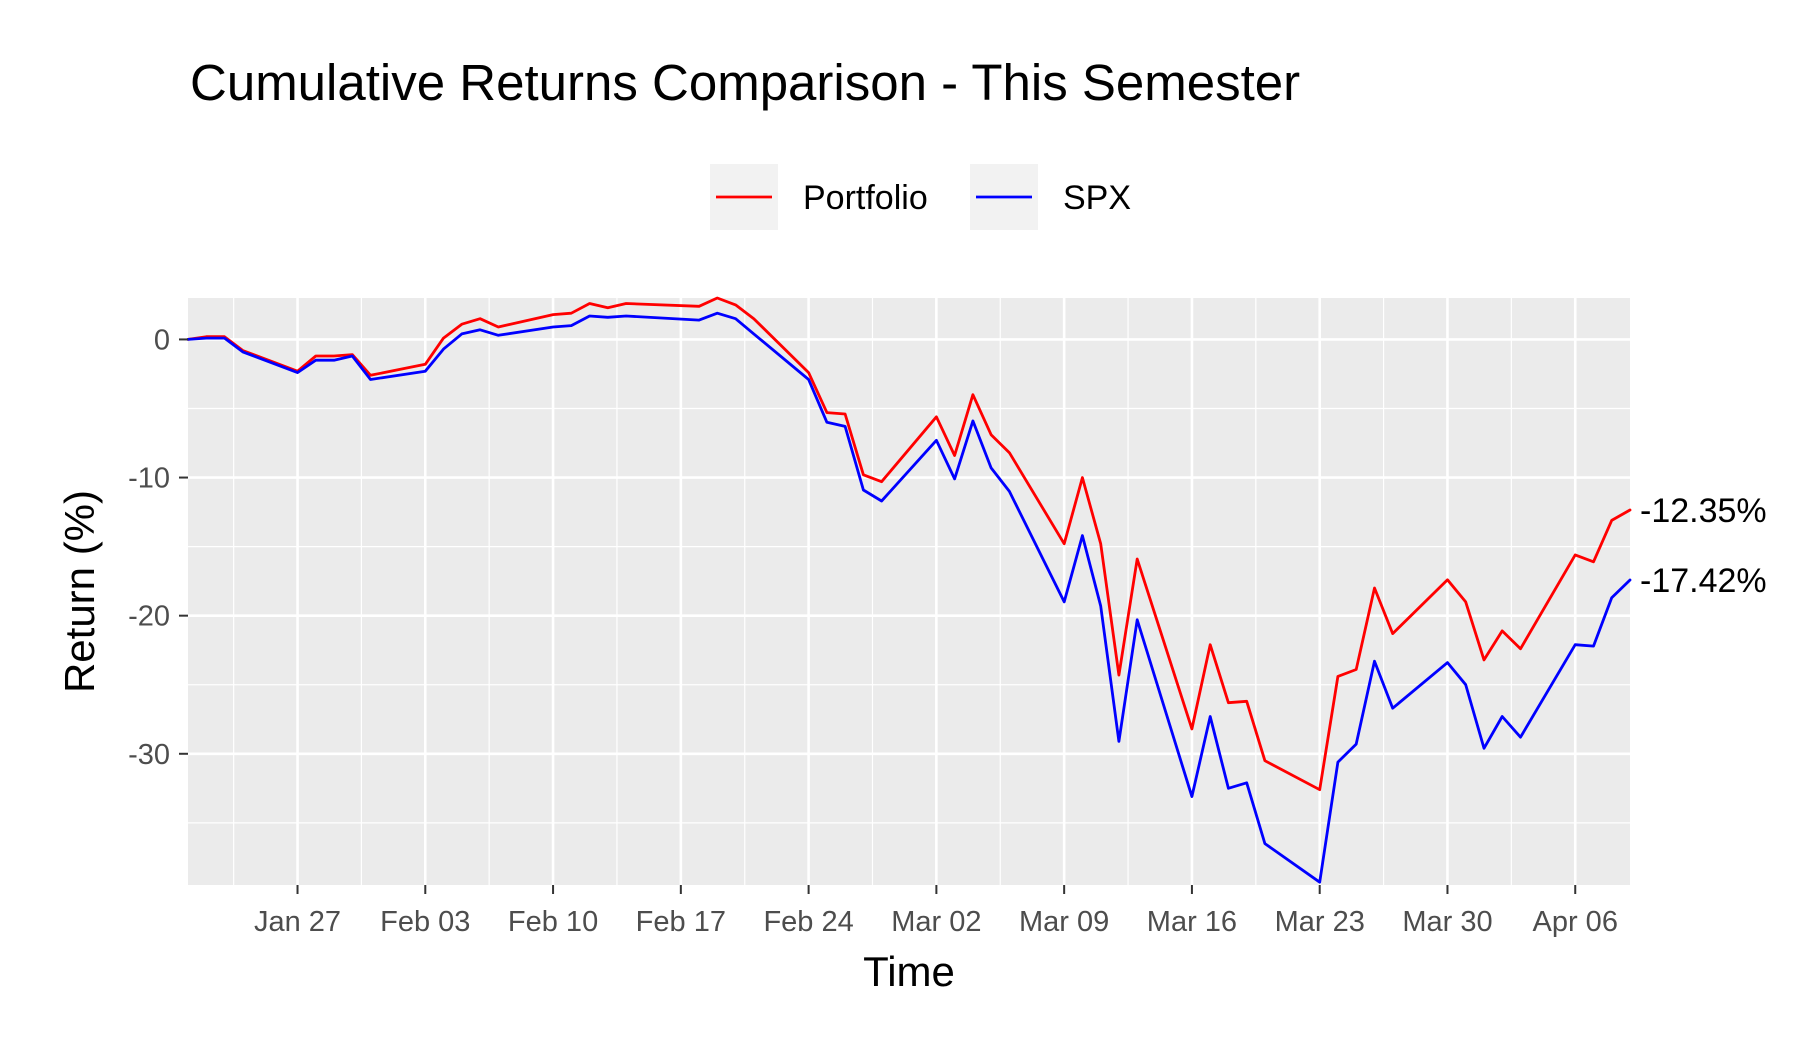 The height and width of the screenshot is (1050, 1800). I want to click on y-tick-label: 0, so click(162, 340).